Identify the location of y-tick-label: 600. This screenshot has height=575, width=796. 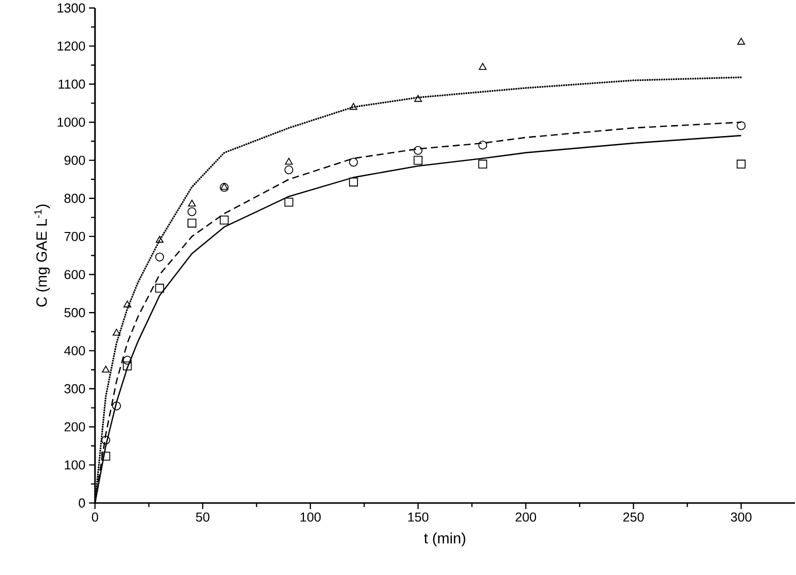
(74, 275).